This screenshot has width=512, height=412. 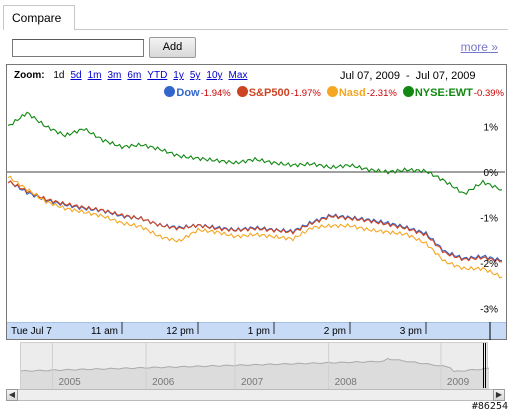 I want to click on date-range: Jul 07, 2009- Jul 07, 2009, so click(x=408, y=76).